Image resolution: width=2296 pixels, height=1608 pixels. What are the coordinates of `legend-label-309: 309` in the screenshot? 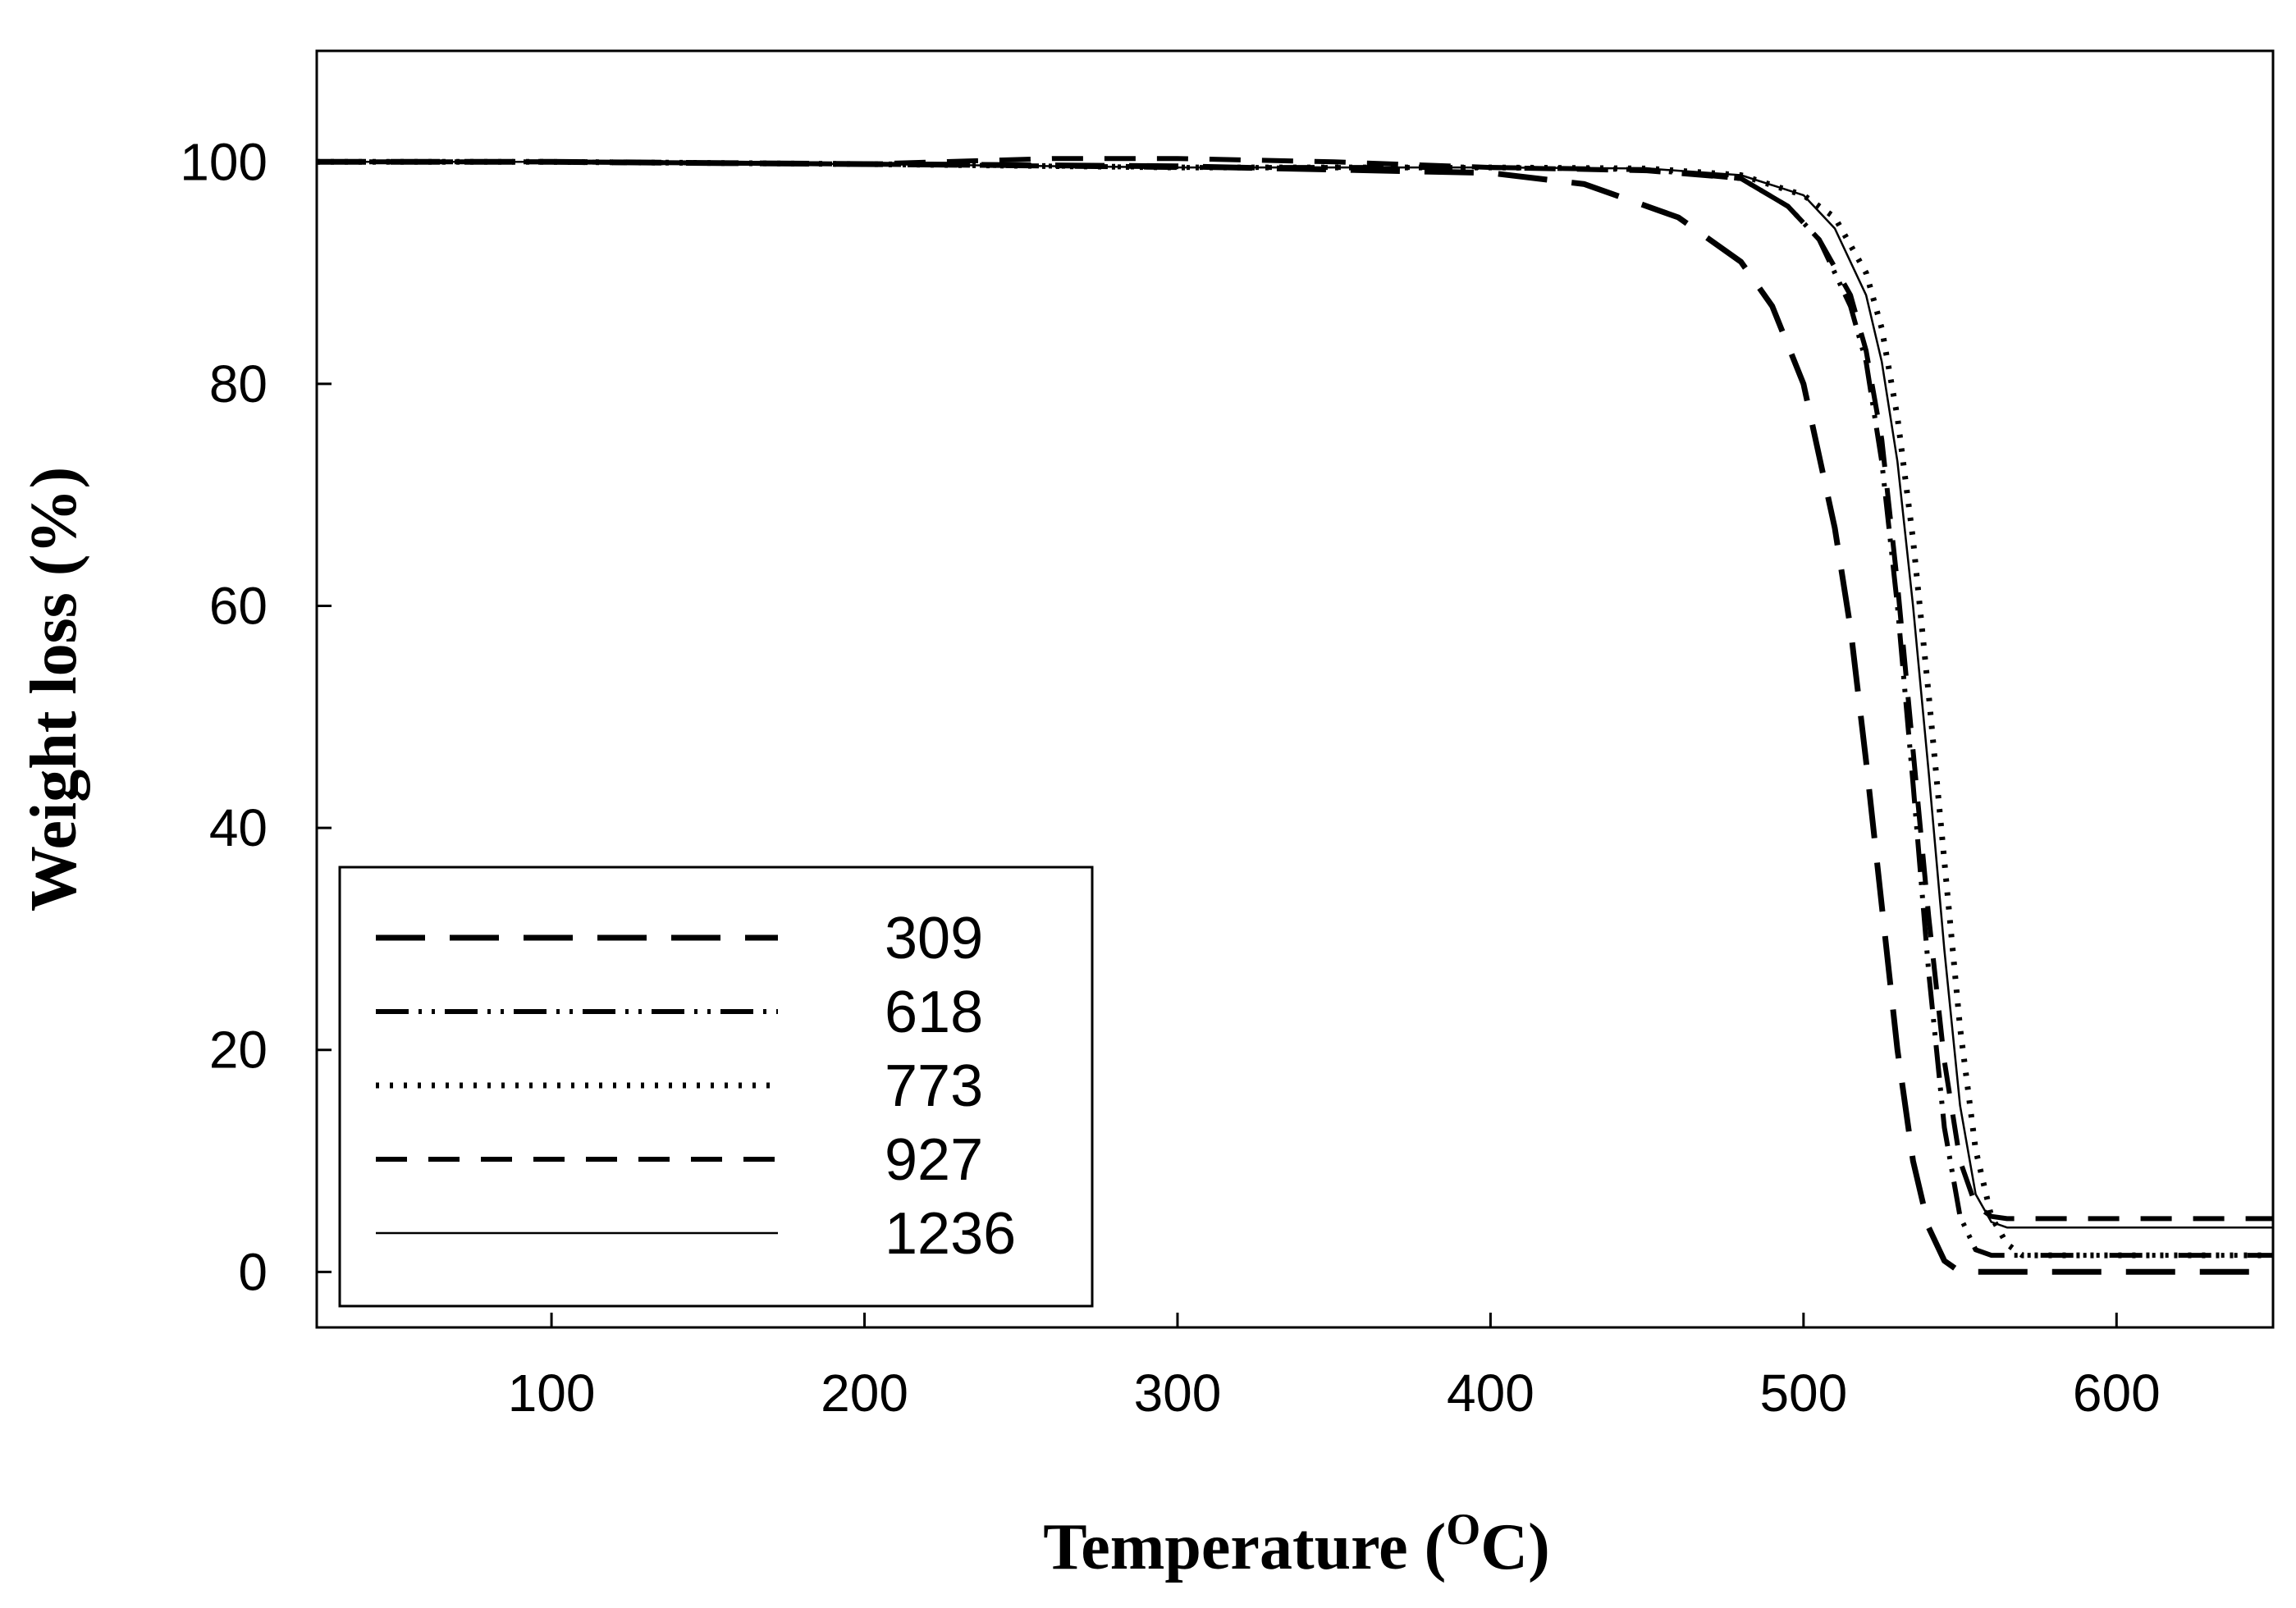 It's located at (934, 938).